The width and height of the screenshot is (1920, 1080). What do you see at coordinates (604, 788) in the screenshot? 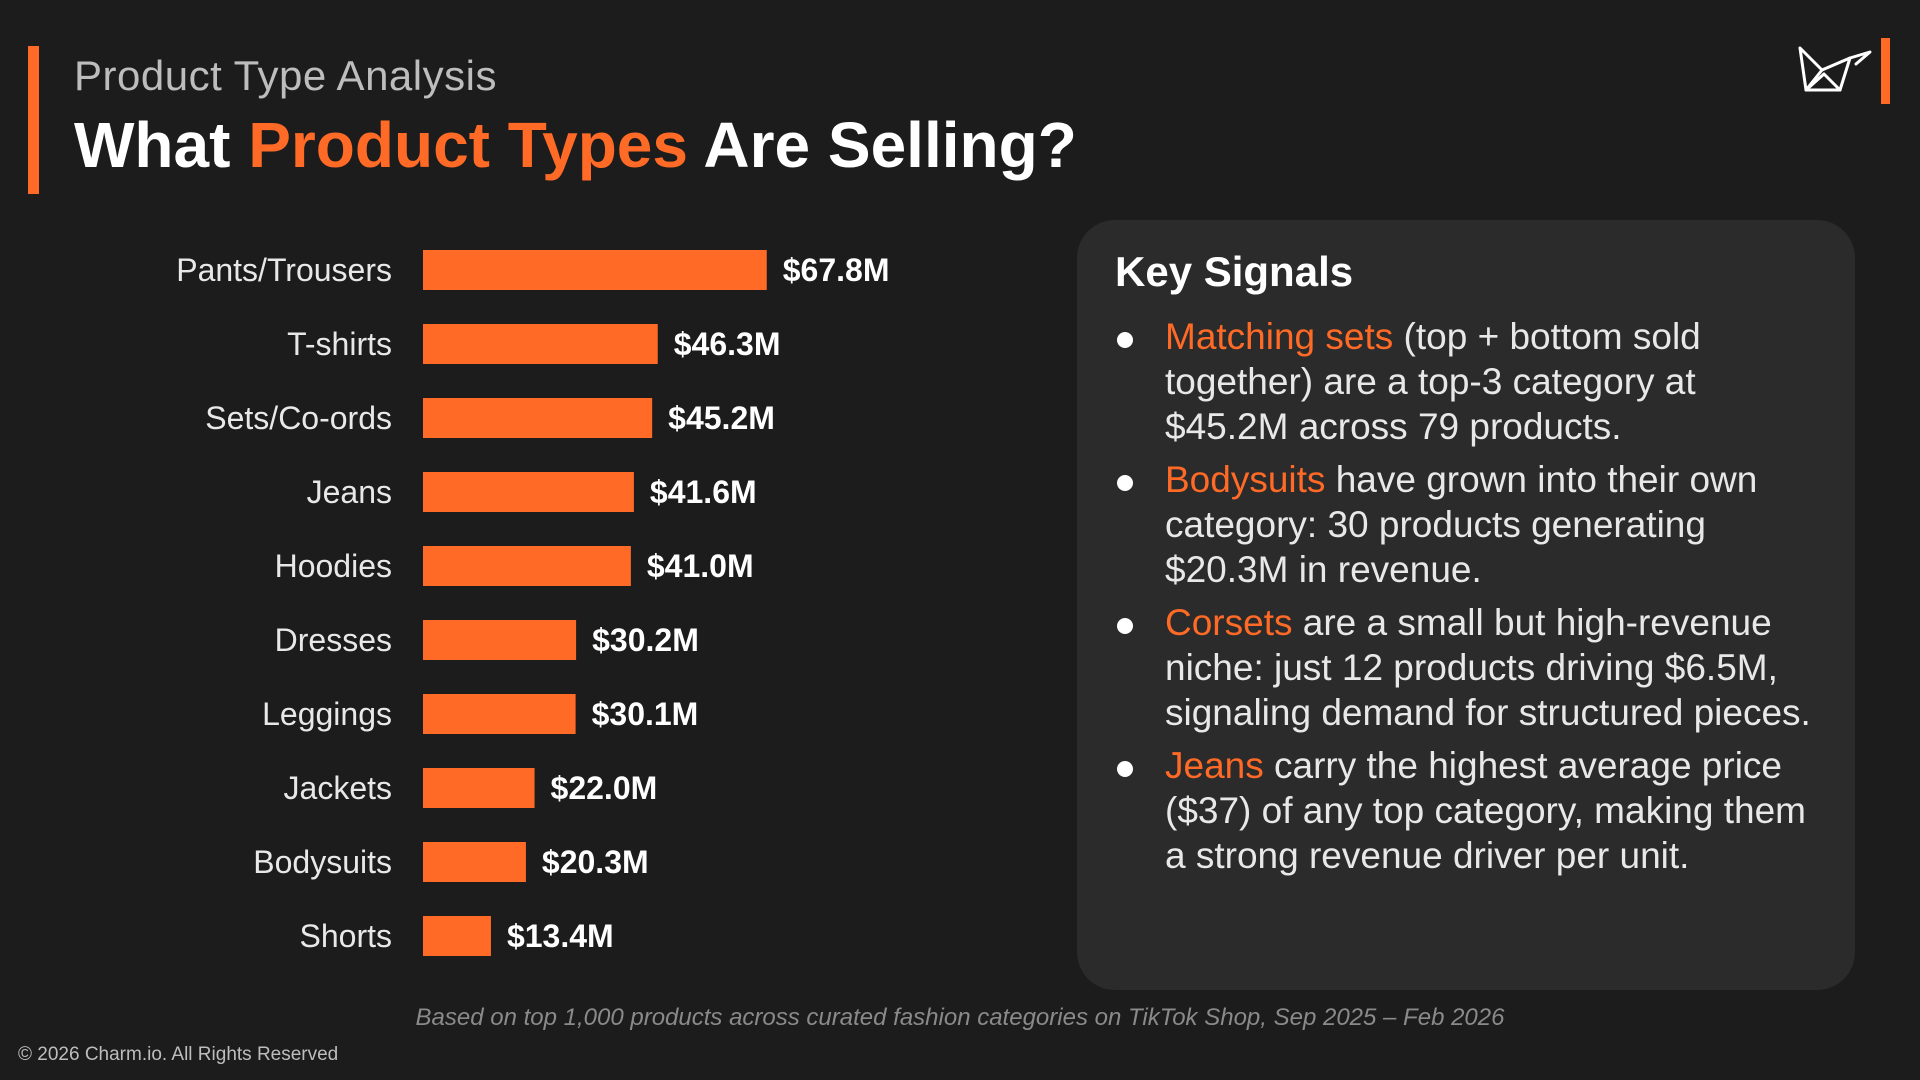
I see `value-label: $22.0M` at bounding box center [604, 788].